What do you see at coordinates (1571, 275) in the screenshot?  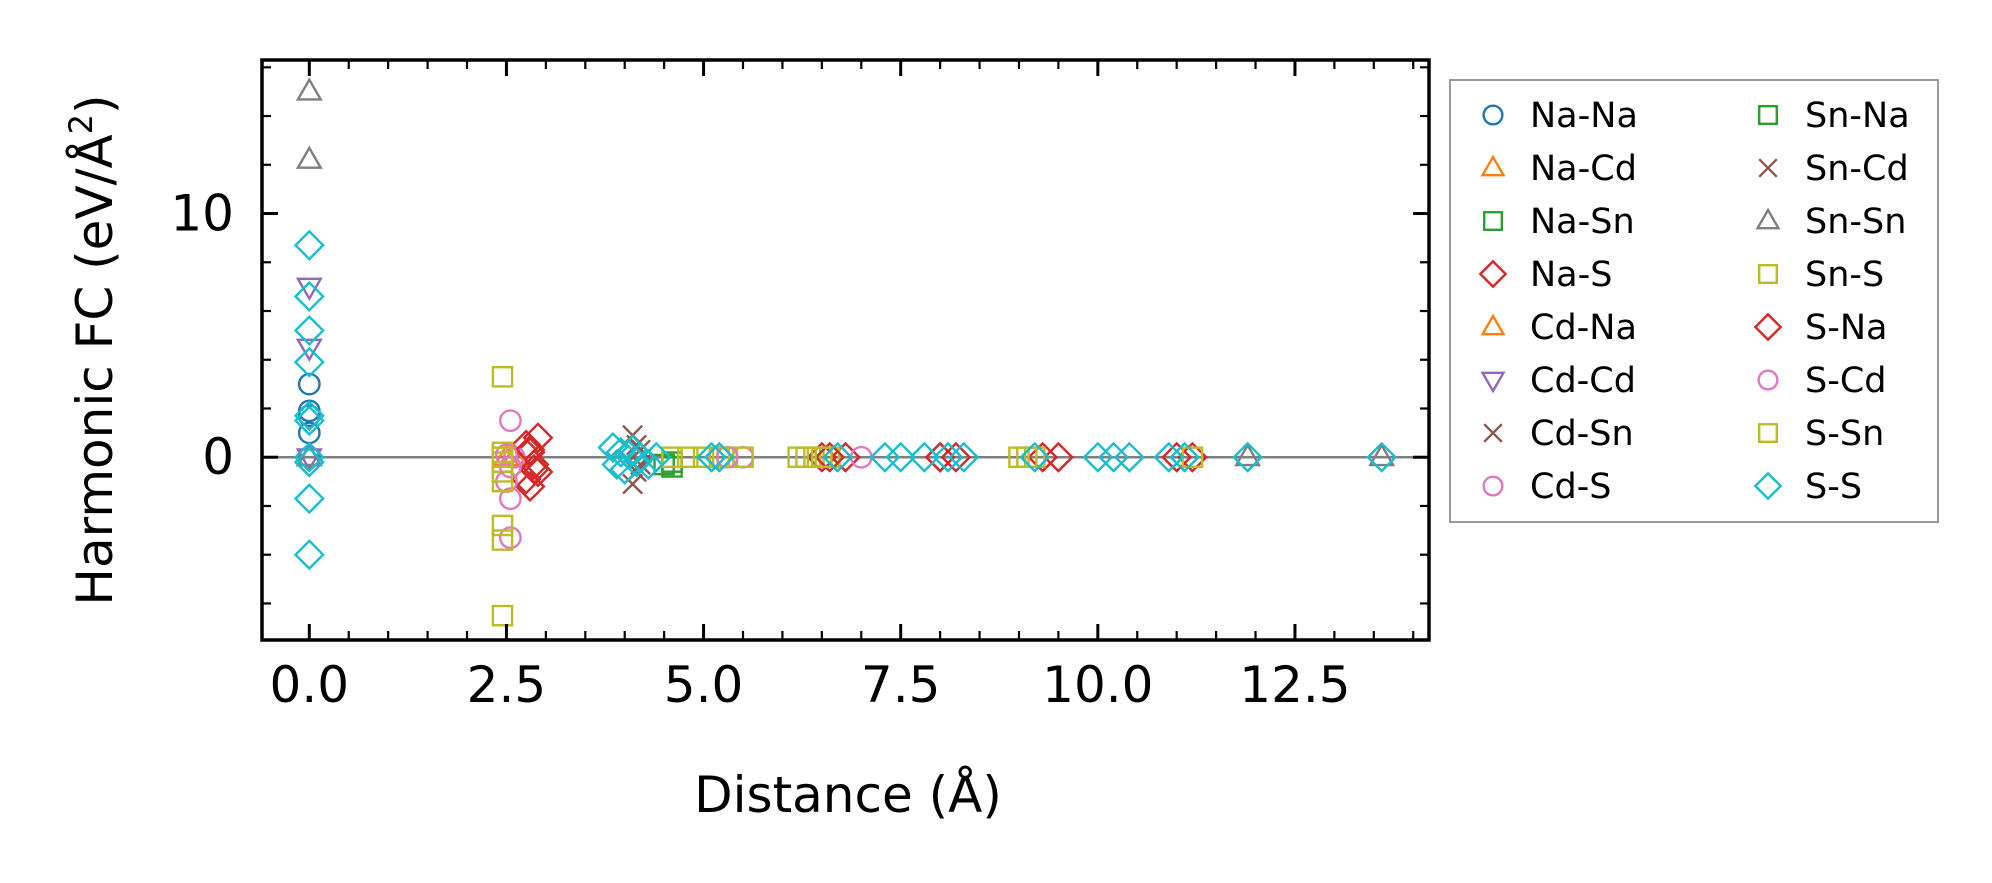 I see `legend-label: Na-S` at bounding box center [1571, 275].